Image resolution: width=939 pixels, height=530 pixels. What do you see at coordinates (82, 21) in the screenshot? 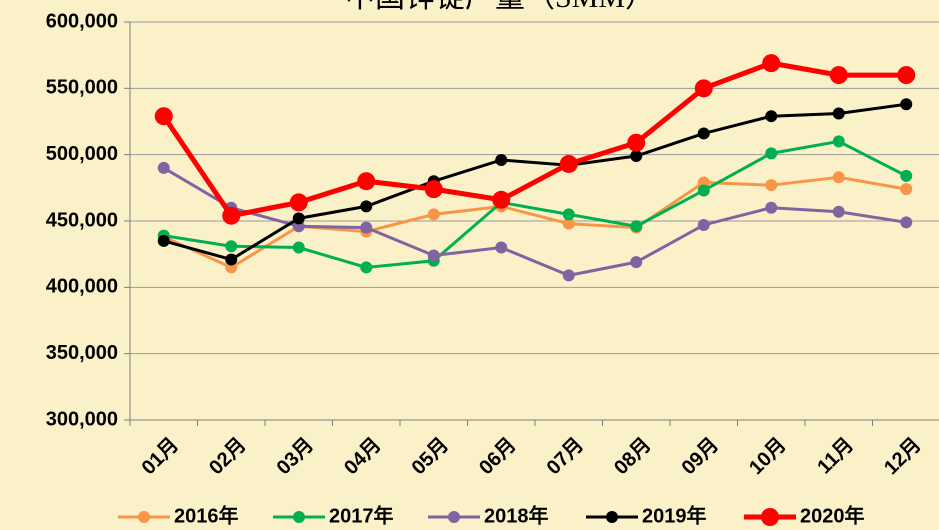
I see `y-tick-label: 600,000` at bounding box center [82, 21].